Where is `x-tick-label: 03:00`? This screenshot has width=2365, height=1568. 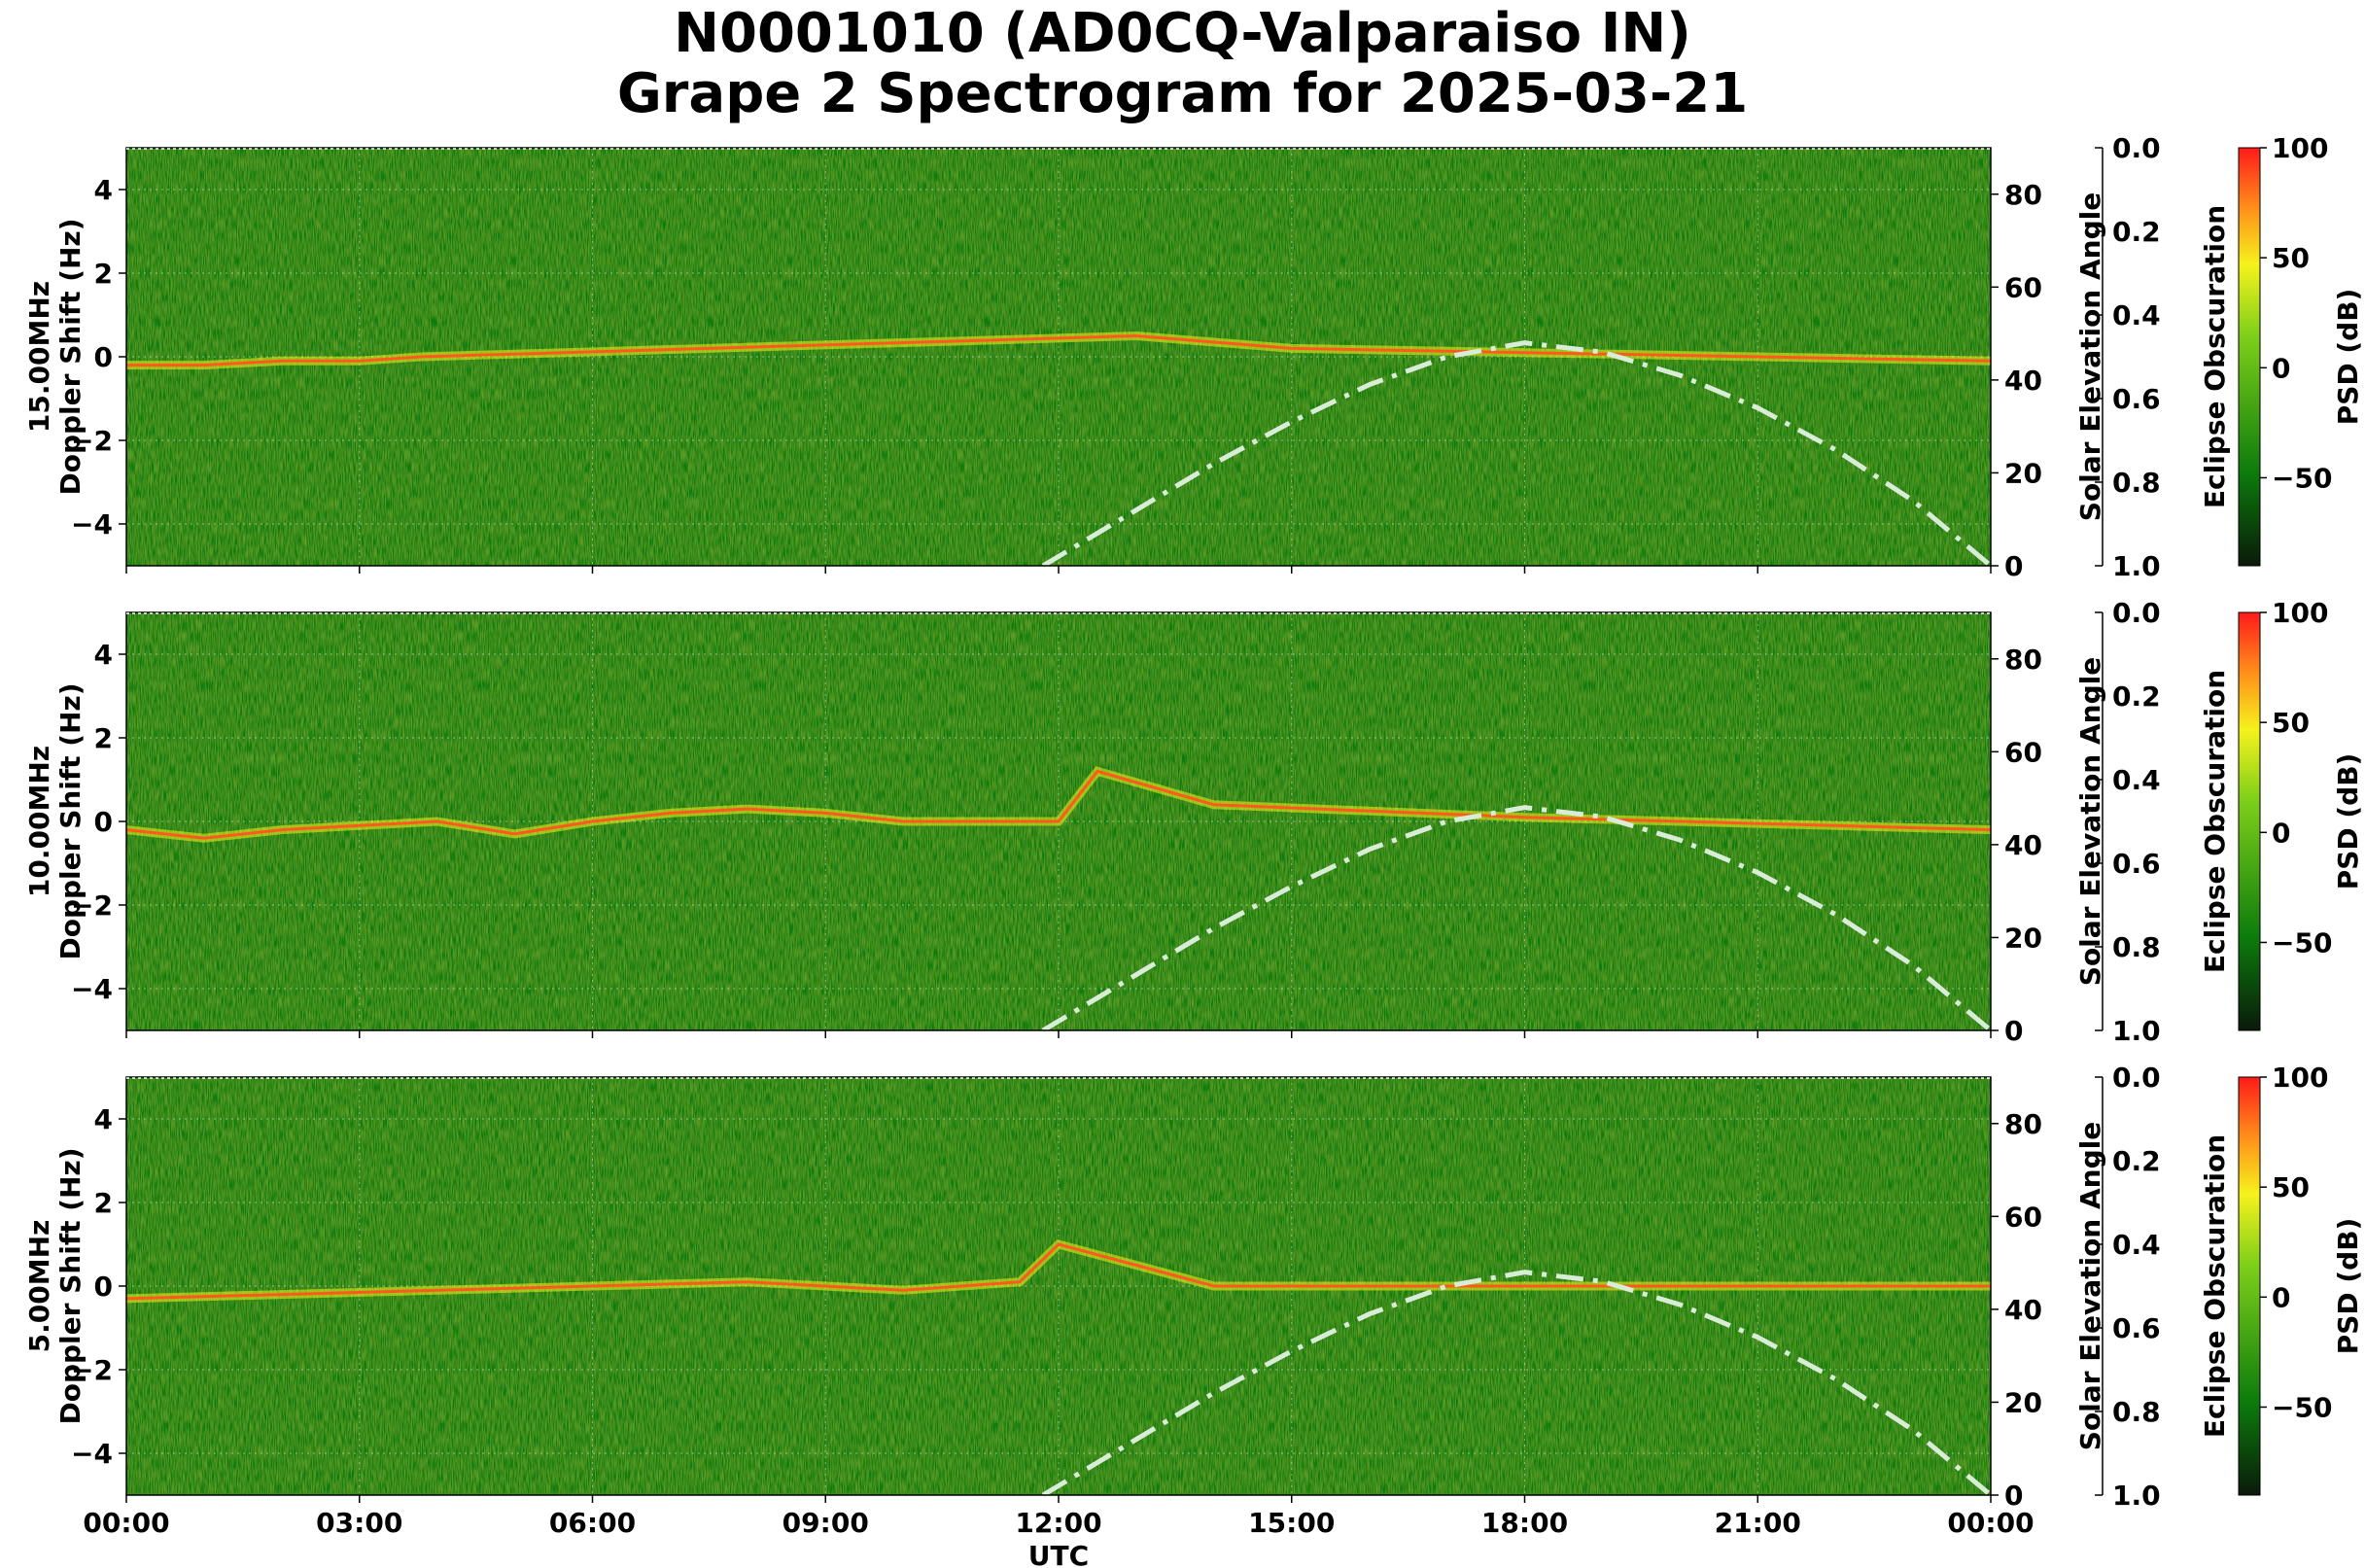 x-tick-label: 03:00 is located at coordinates (359, 1523).